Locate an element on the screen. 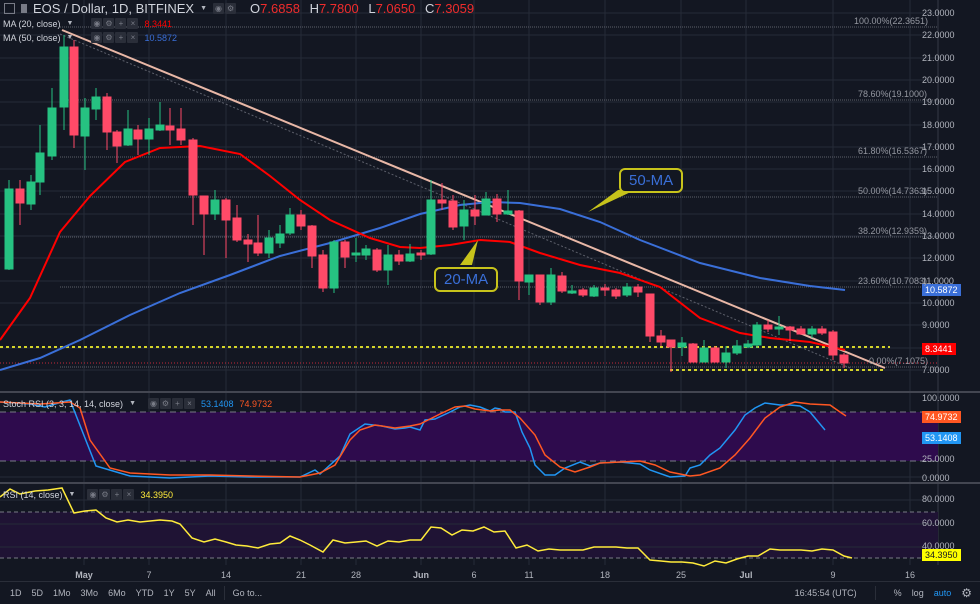  price-tick: 12.0000 is located at coordinates (938, 258).